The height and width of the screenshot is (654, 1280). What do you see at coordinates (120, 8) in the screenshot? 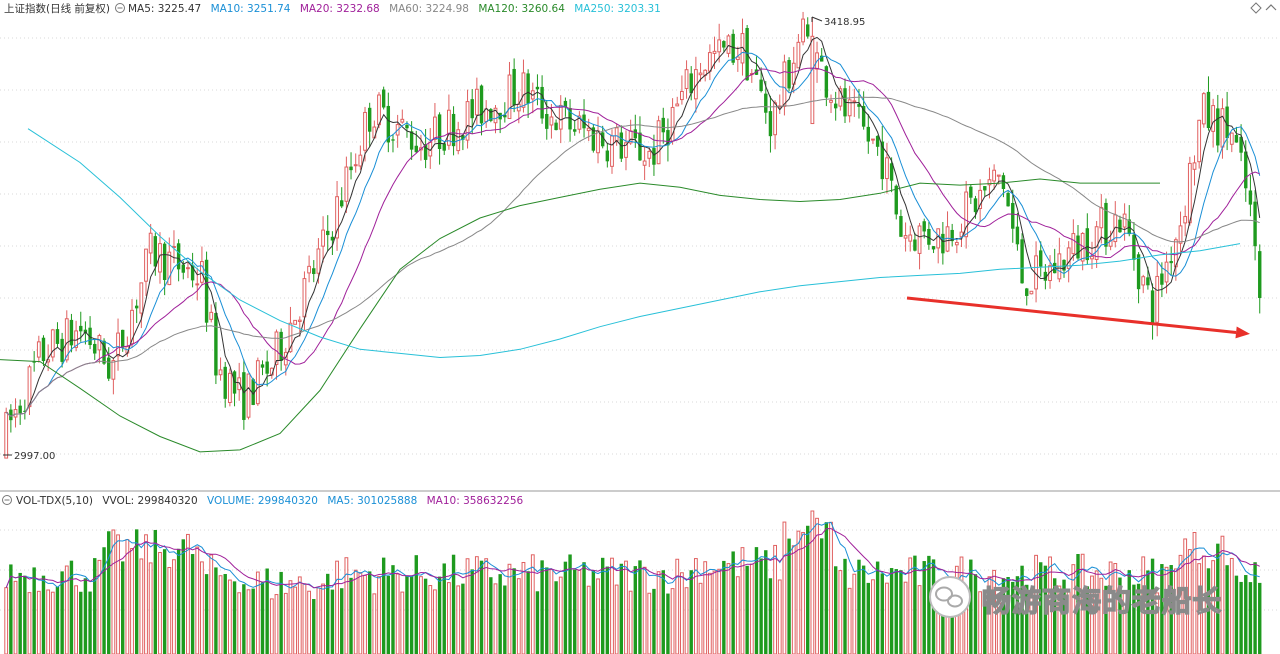
I see `collapse-toggle-icon` at bounding box center [120, 8].